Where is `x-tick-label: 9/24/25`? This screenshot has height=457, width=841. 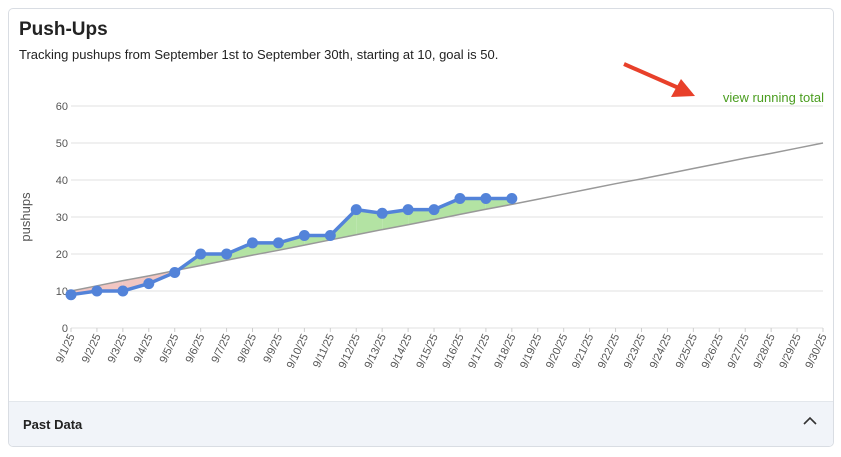 x-tick-label: 9/24/25 is located at coordinates (661, 351).